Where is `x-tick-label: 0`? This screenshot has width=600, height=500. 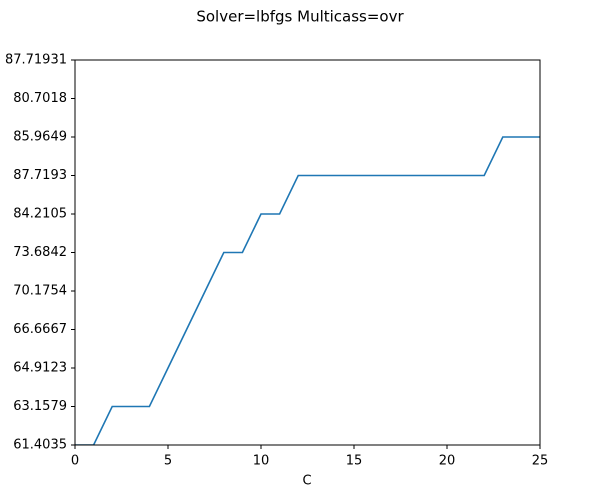 x-tick-label: 0 is located at coordinates (75, 461).